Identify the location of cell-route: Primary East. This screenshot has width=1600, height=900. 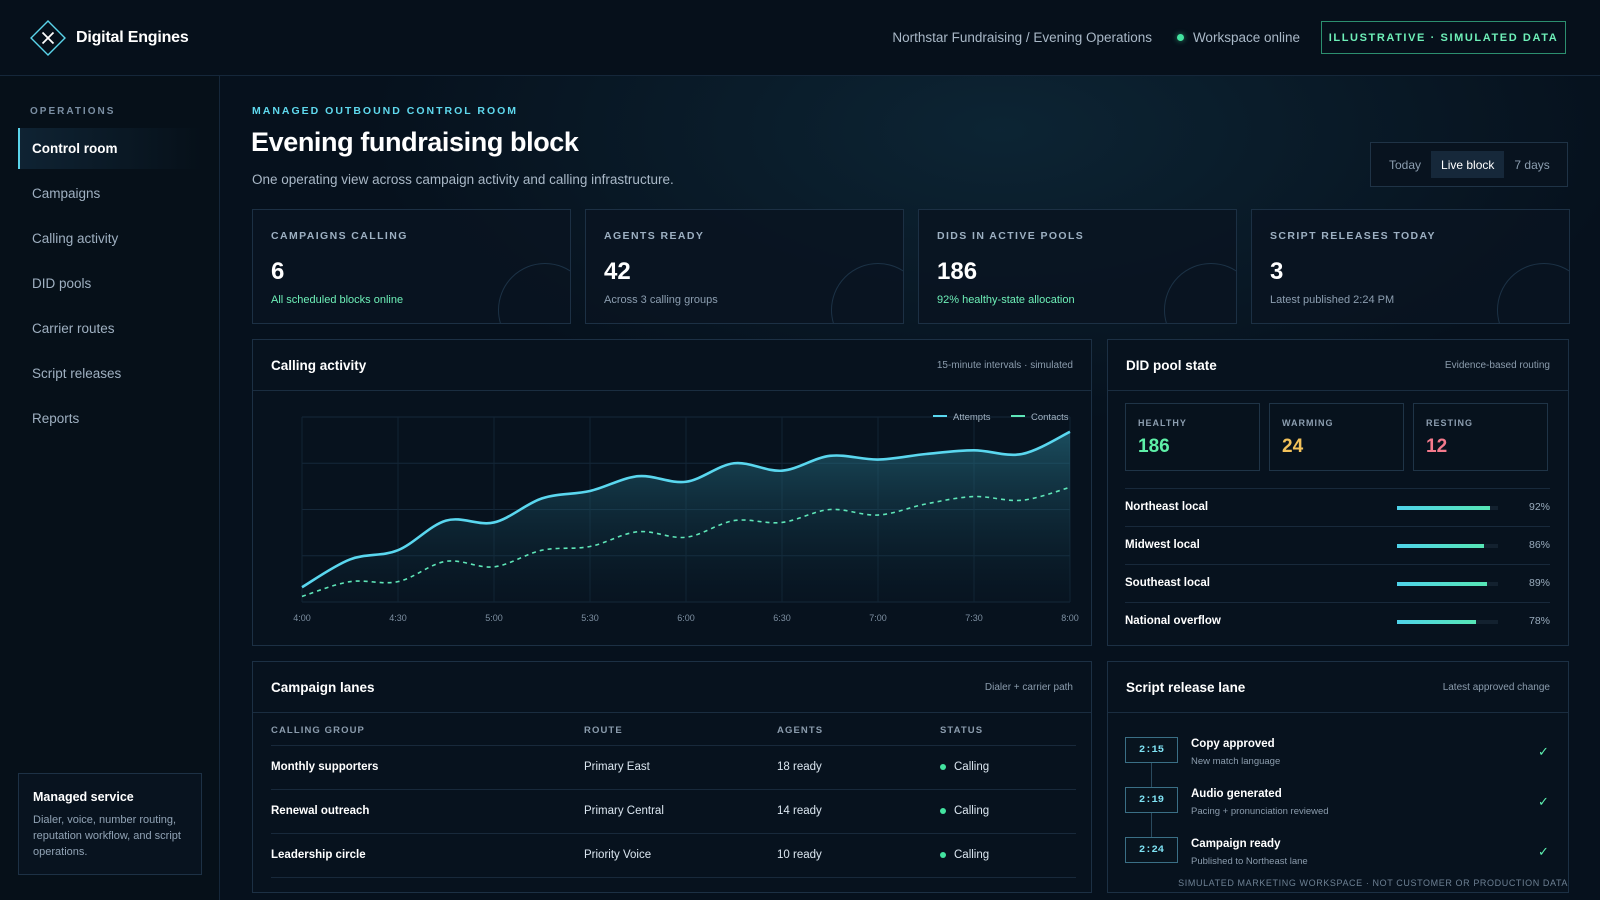
(617, 767).